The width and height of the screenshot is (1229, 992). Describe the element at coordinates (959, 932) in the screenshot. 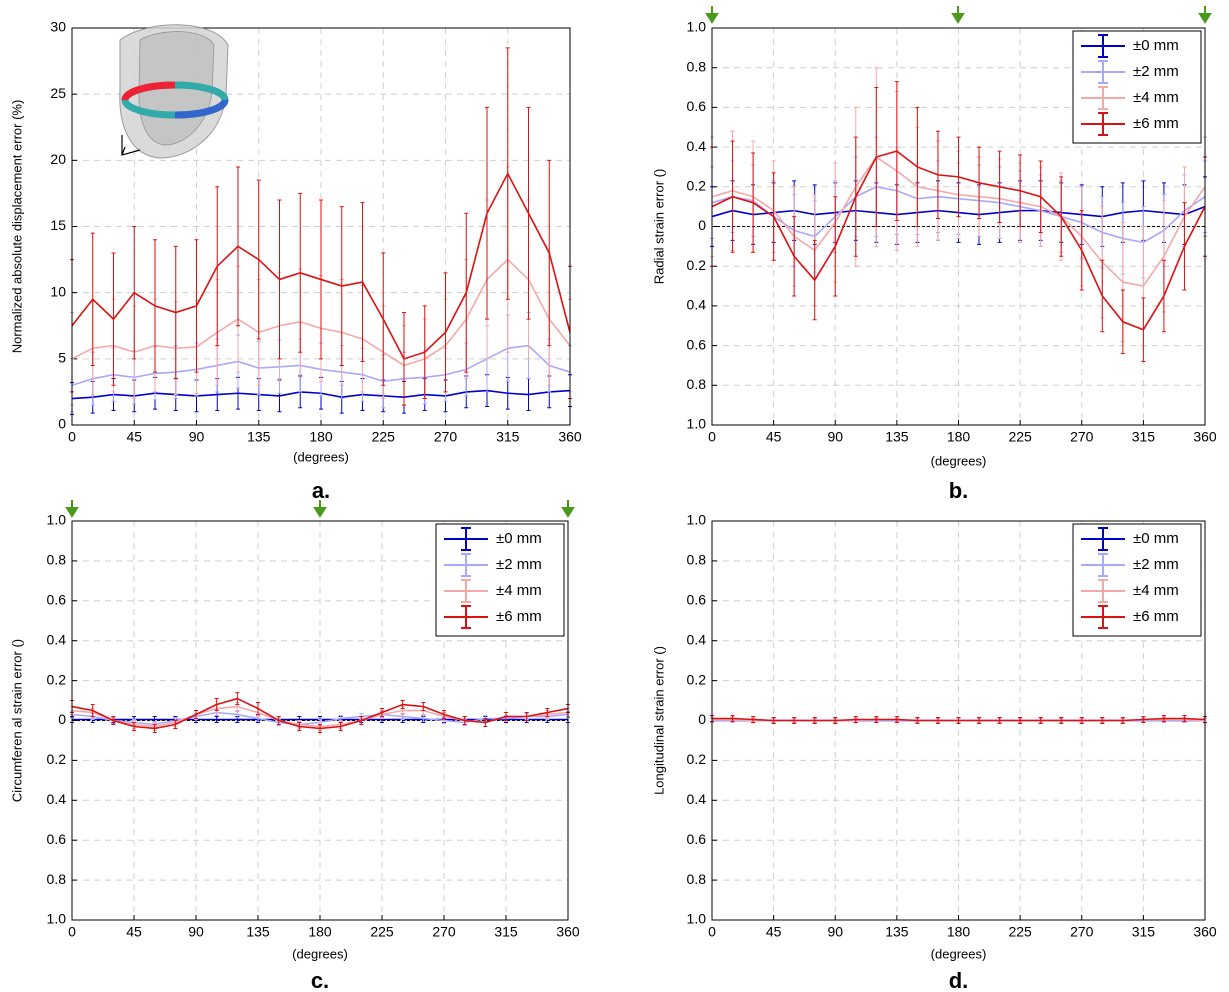

I see `x-tick-label: 180` at that location.